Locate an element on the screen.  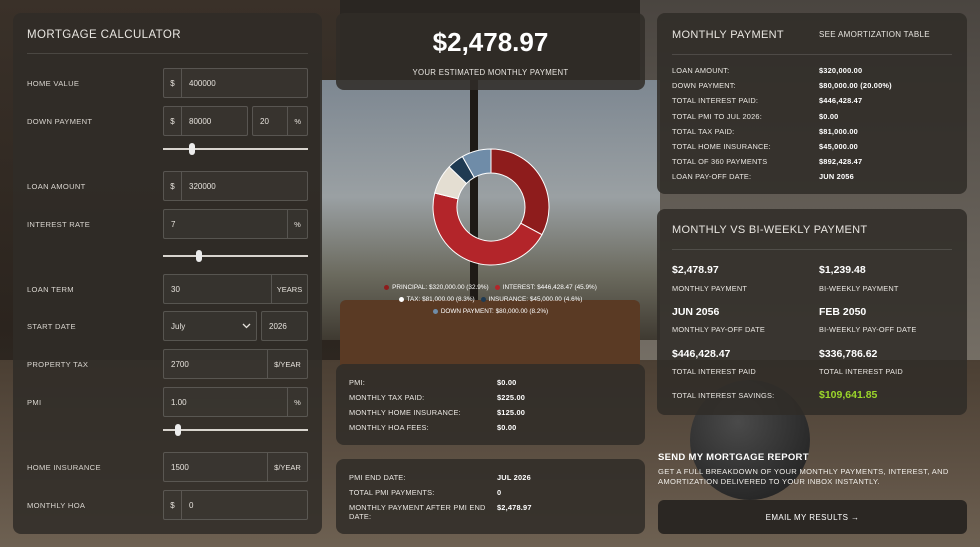
summary-row-value: $320,000.00 is located at coordinates (841, 70).